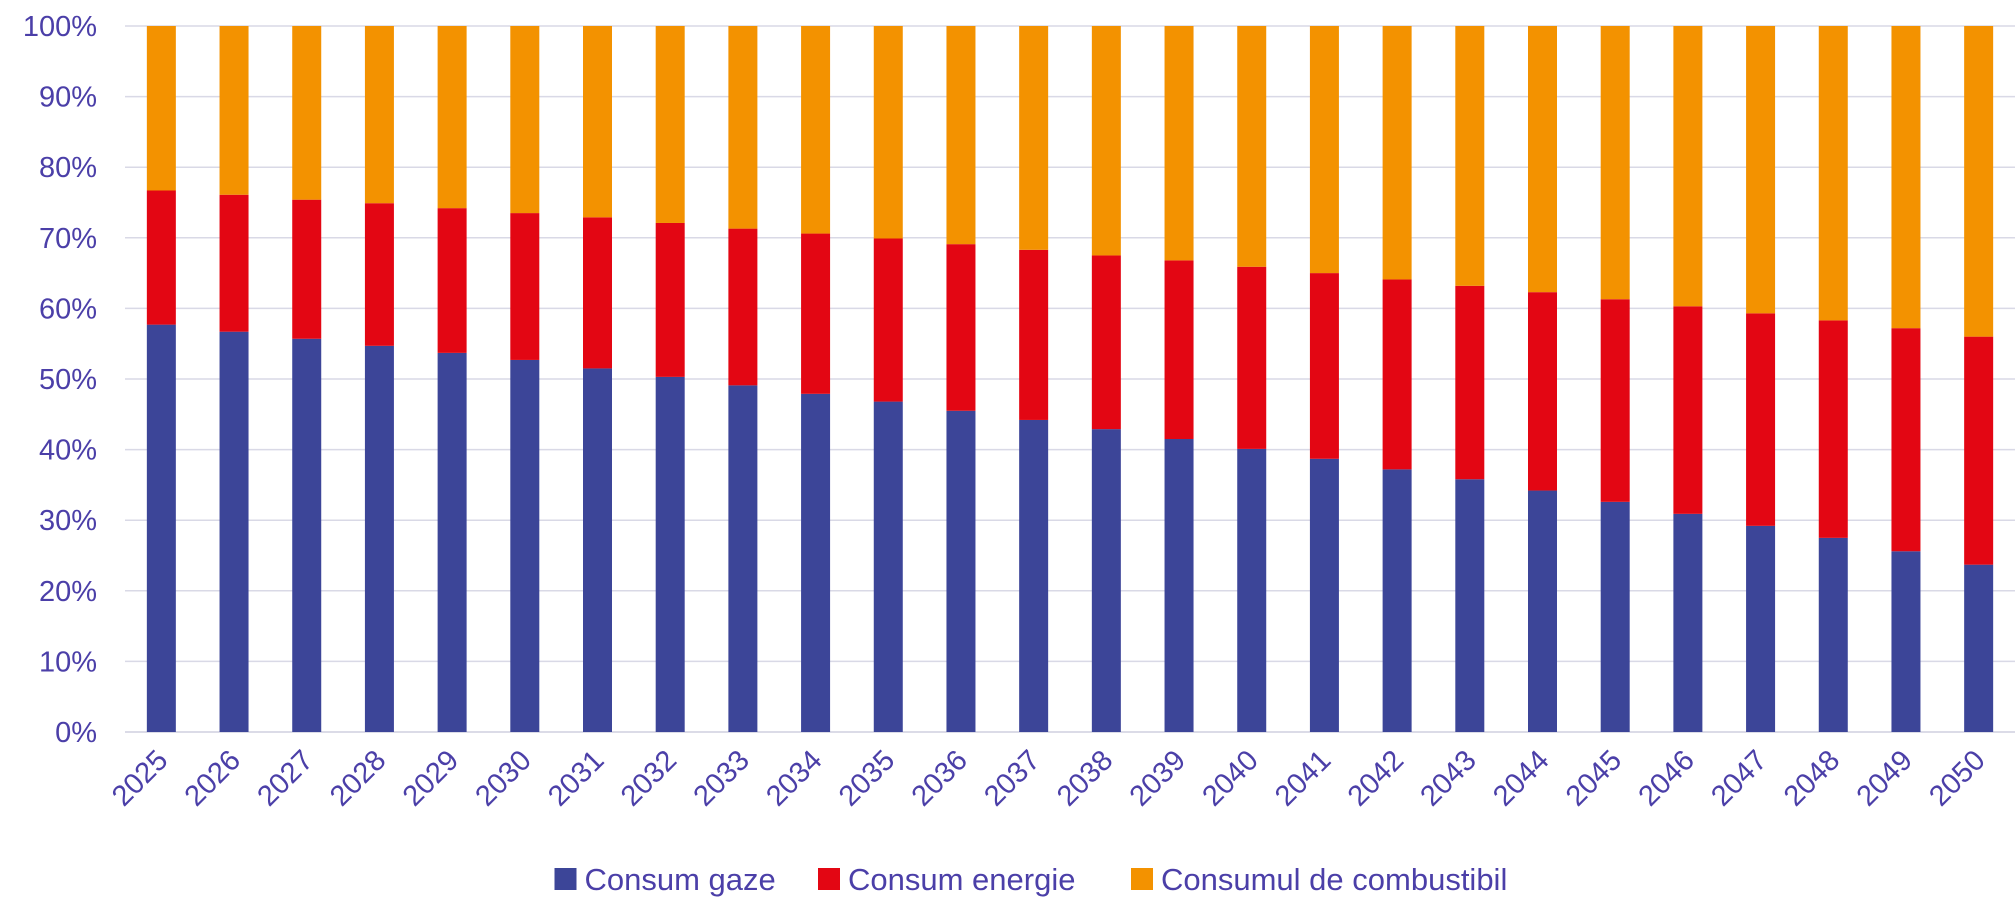 Image resolution: width=2015 pixels, height=906 pixels. I want to click on bar-segment-consumul-de-combustibil-2039, so click(1179, 143).